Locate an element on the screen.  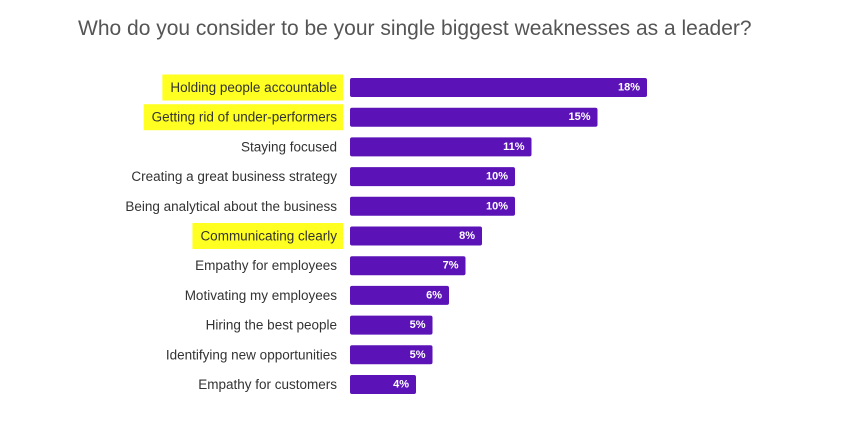
bar-row: Getting rid of under-performers 15% is located at coordinates (370, 117).